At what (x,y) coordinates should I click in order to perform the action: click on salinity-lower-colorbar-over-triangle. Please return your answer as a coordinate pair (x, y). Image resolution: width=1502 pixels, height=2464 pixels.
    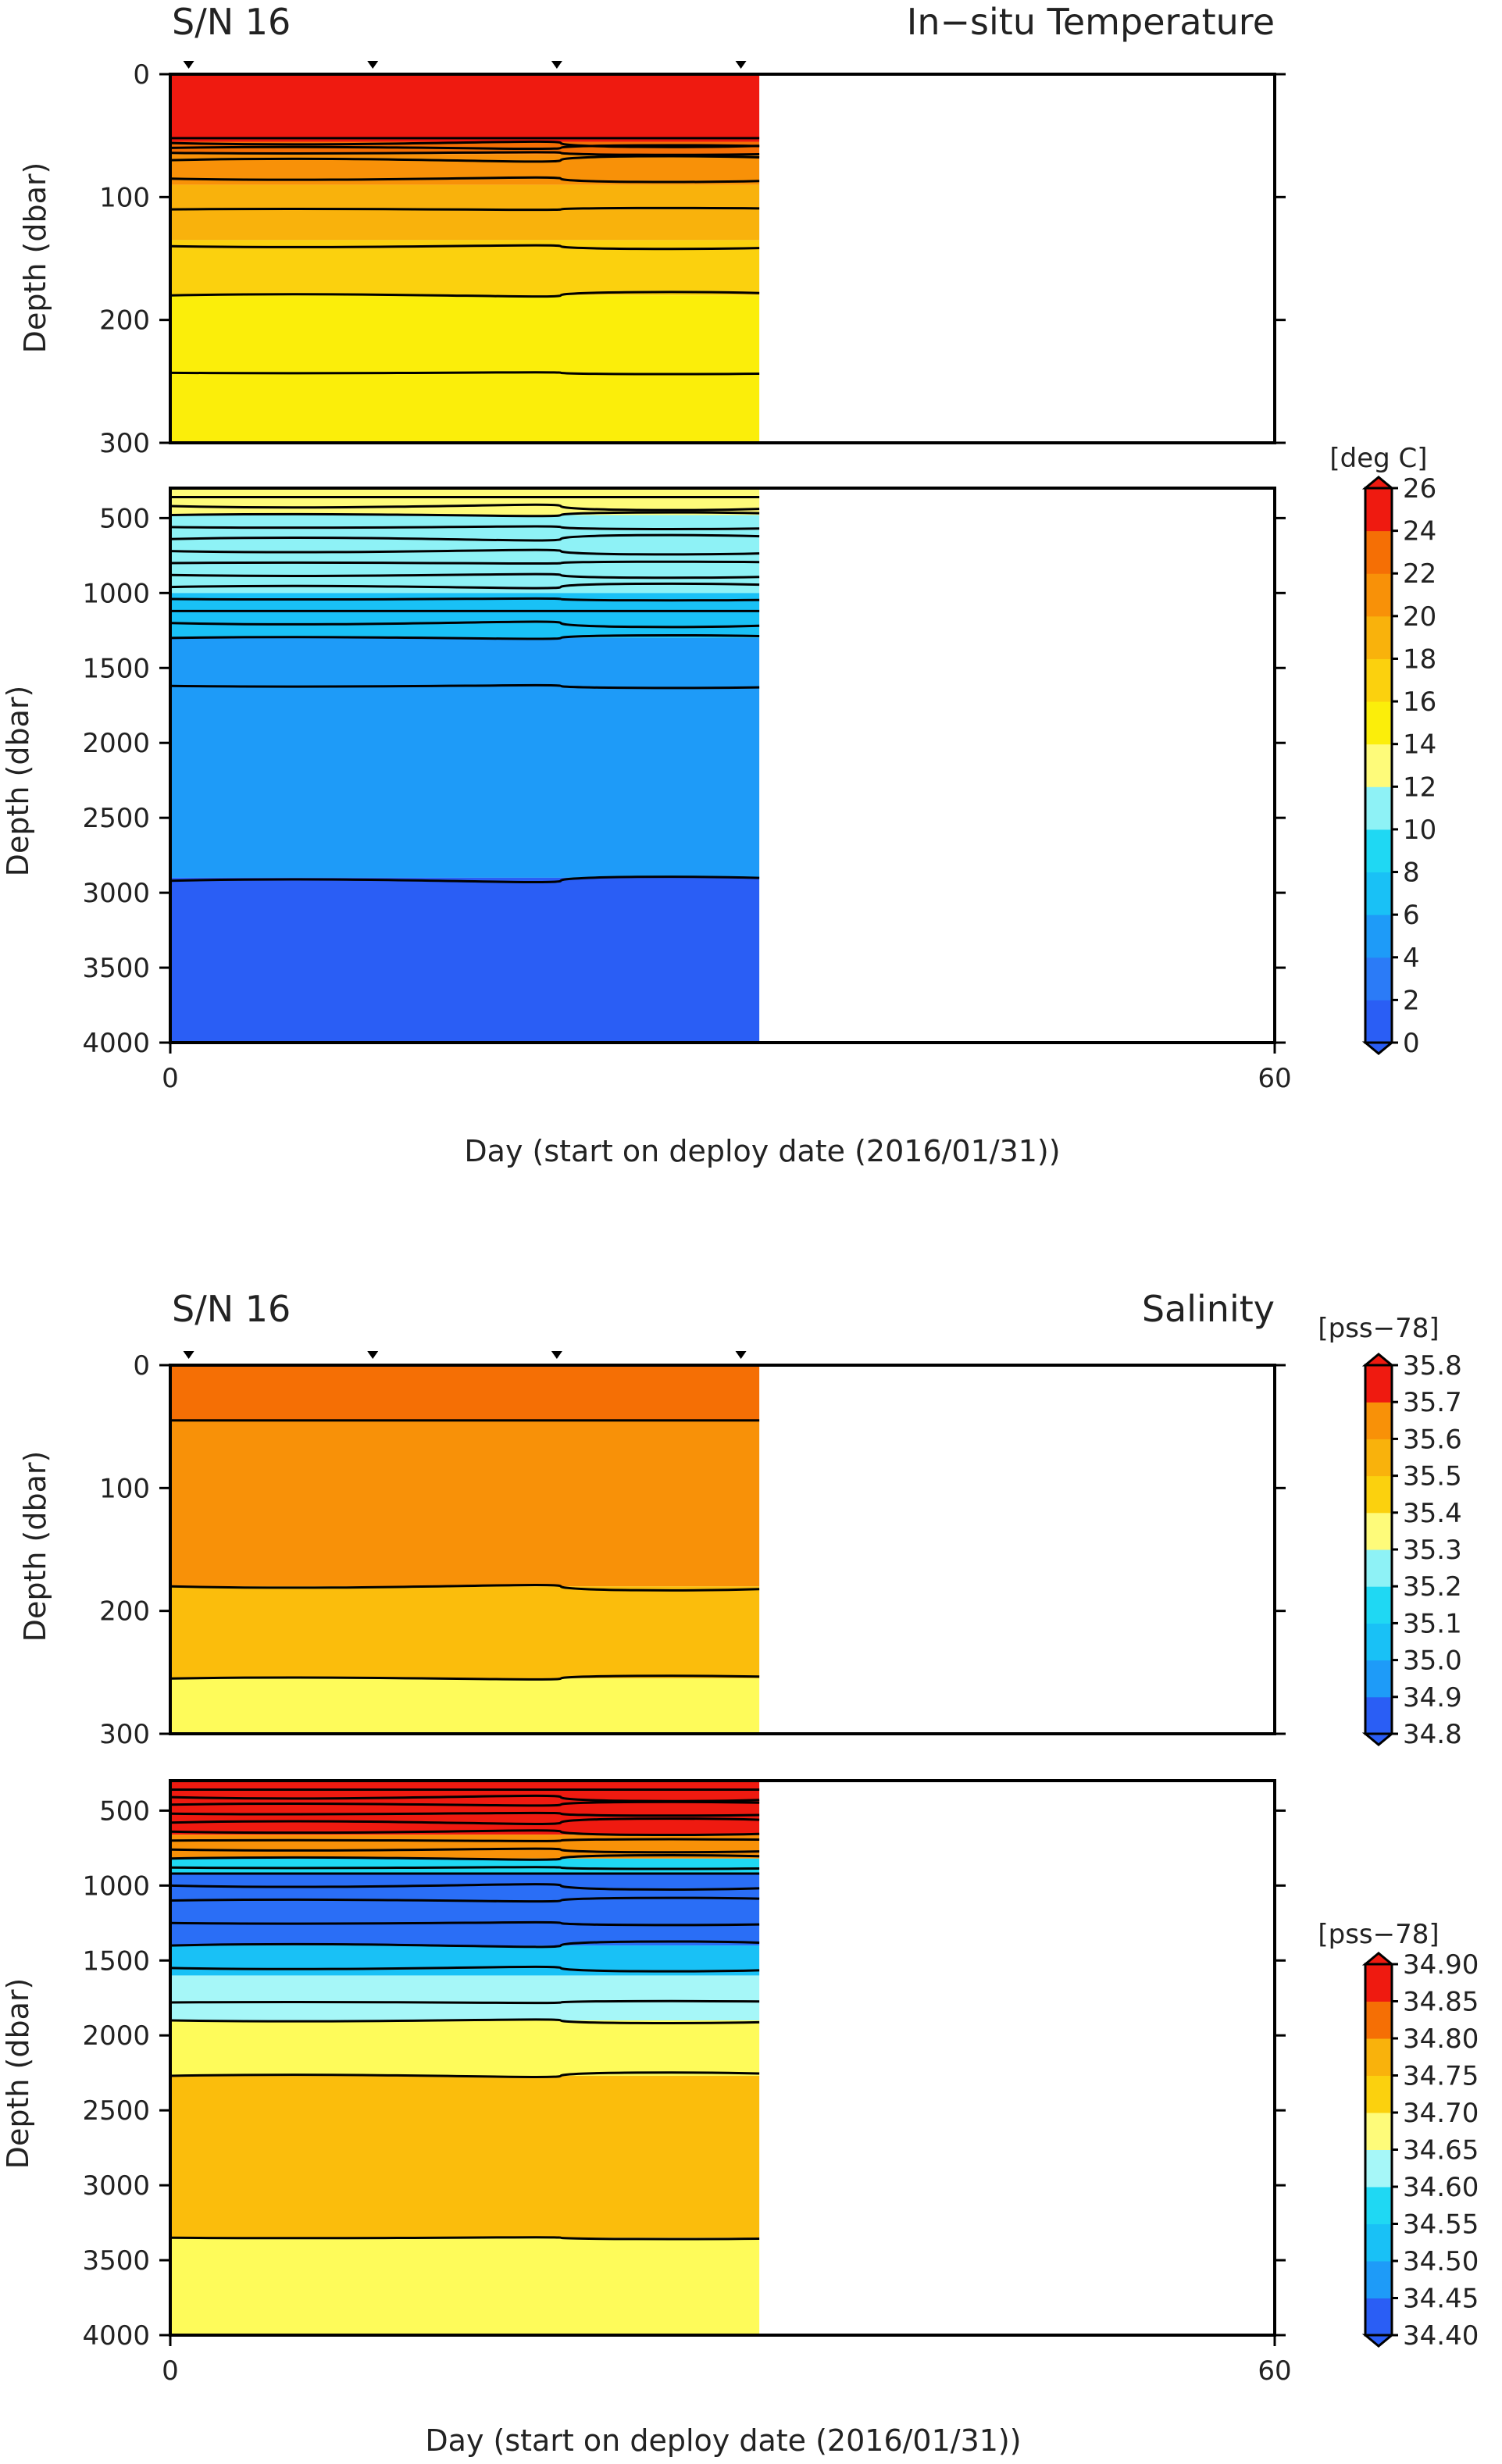
    Looking at the image, I should click on (1378, 1959).